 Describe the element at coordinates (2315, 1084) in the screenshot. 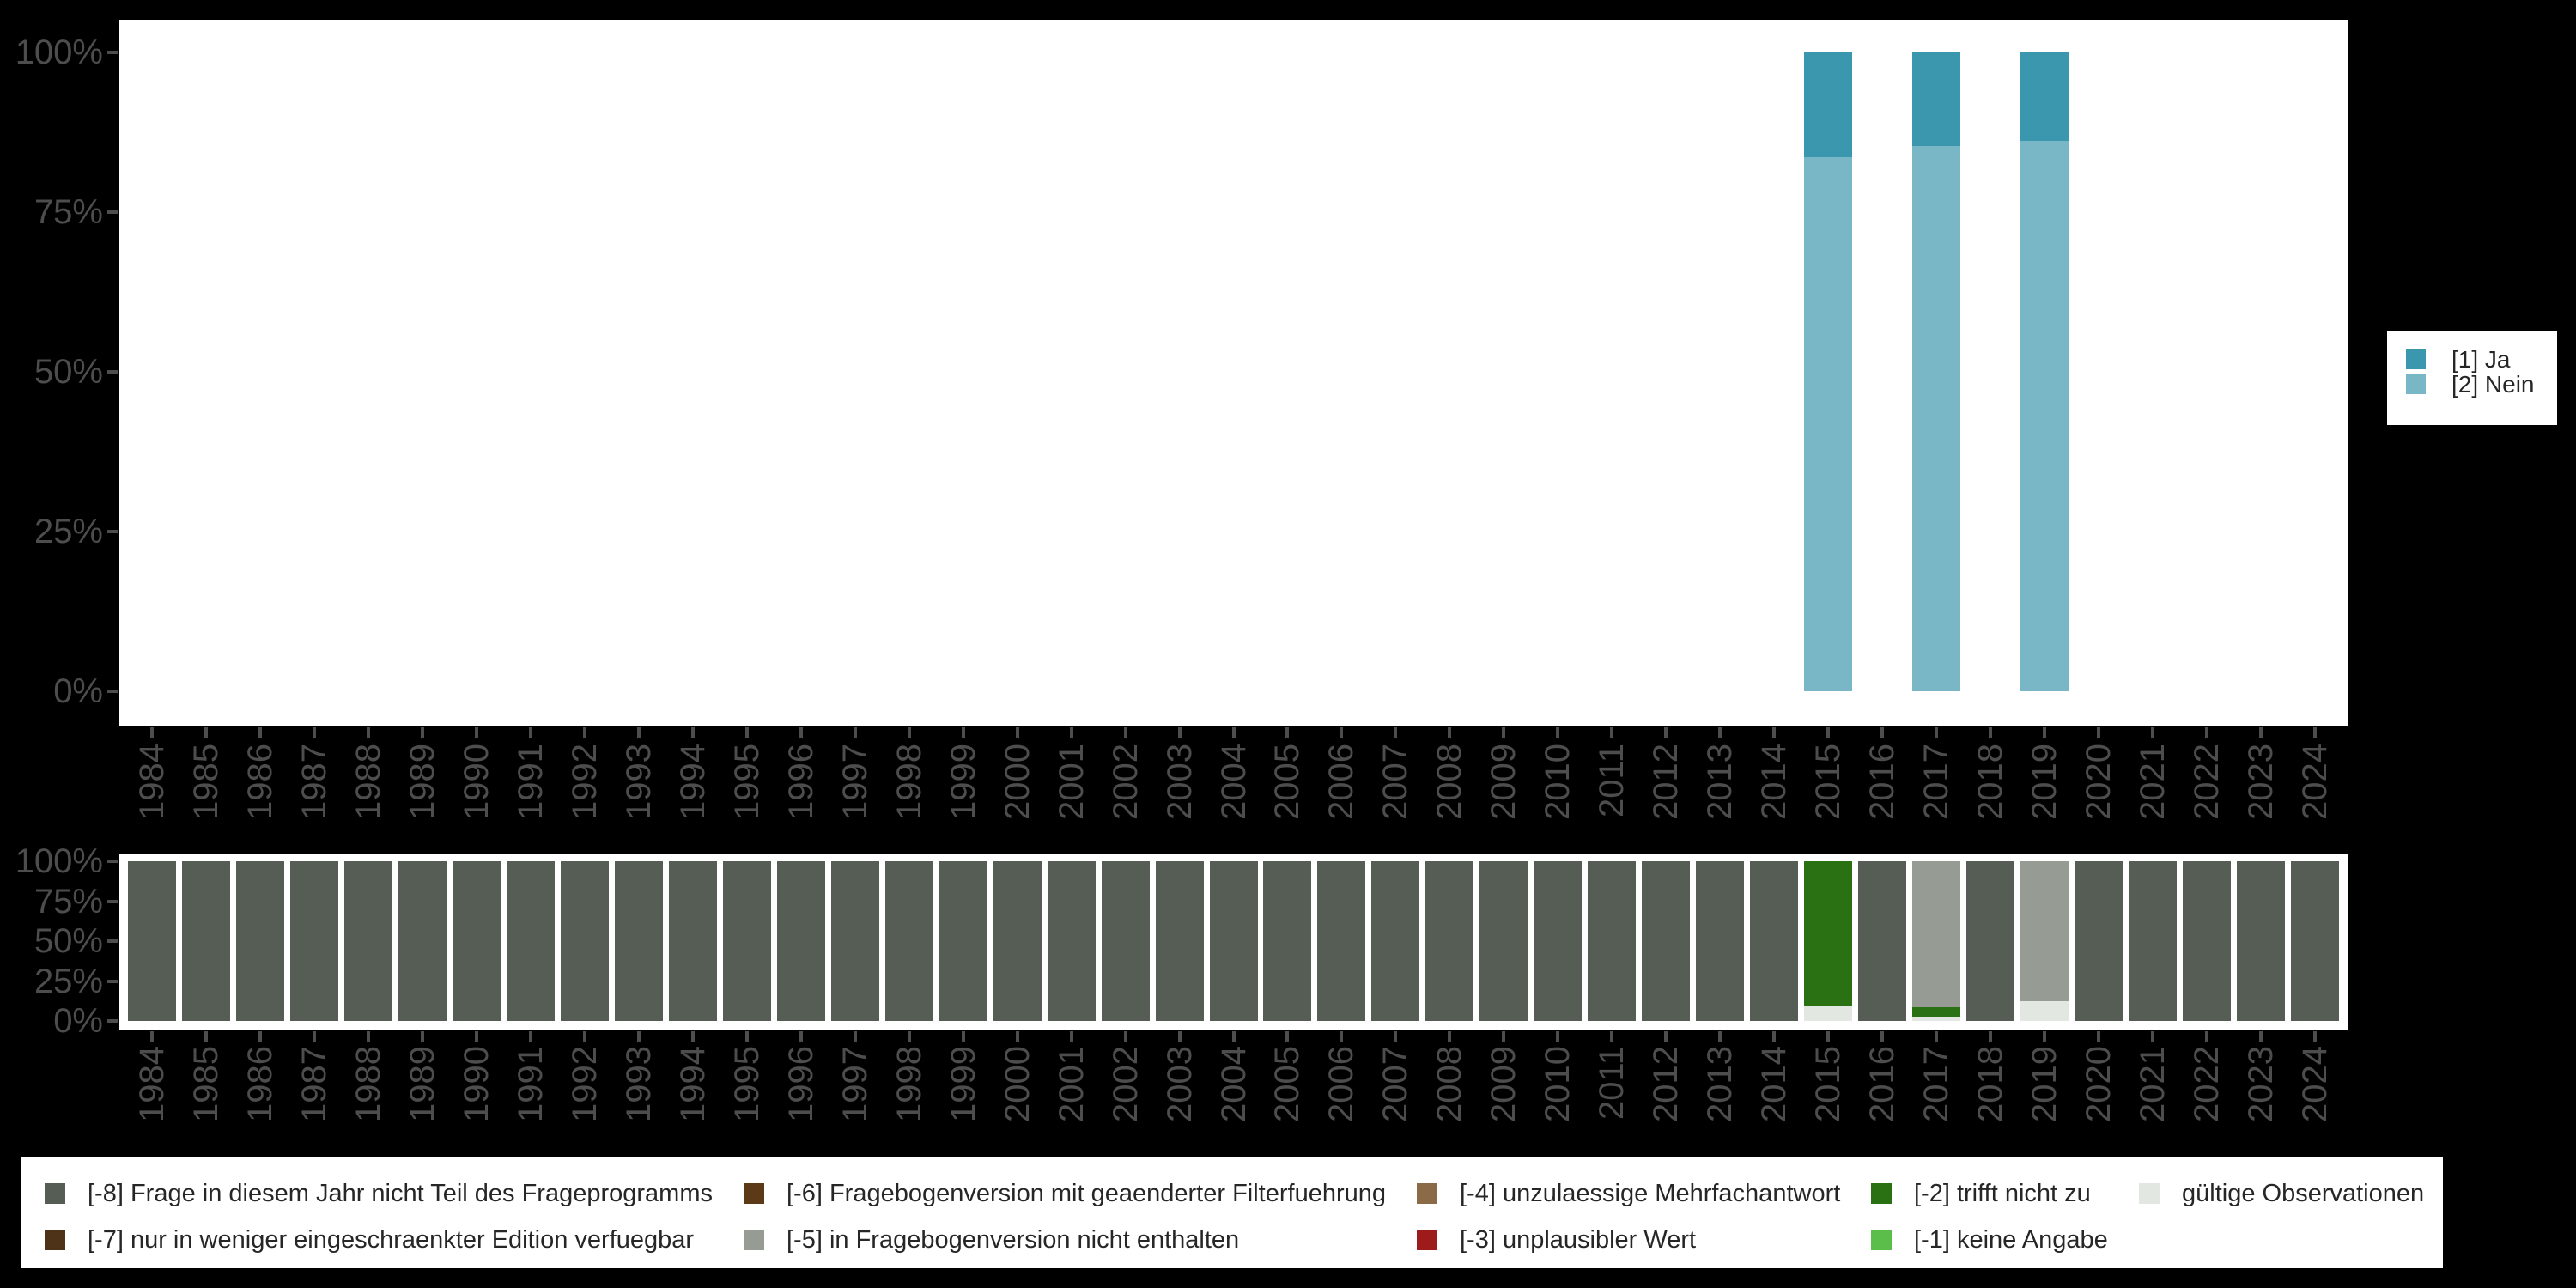

I see `missings-x-year-label: 2024` at that location.